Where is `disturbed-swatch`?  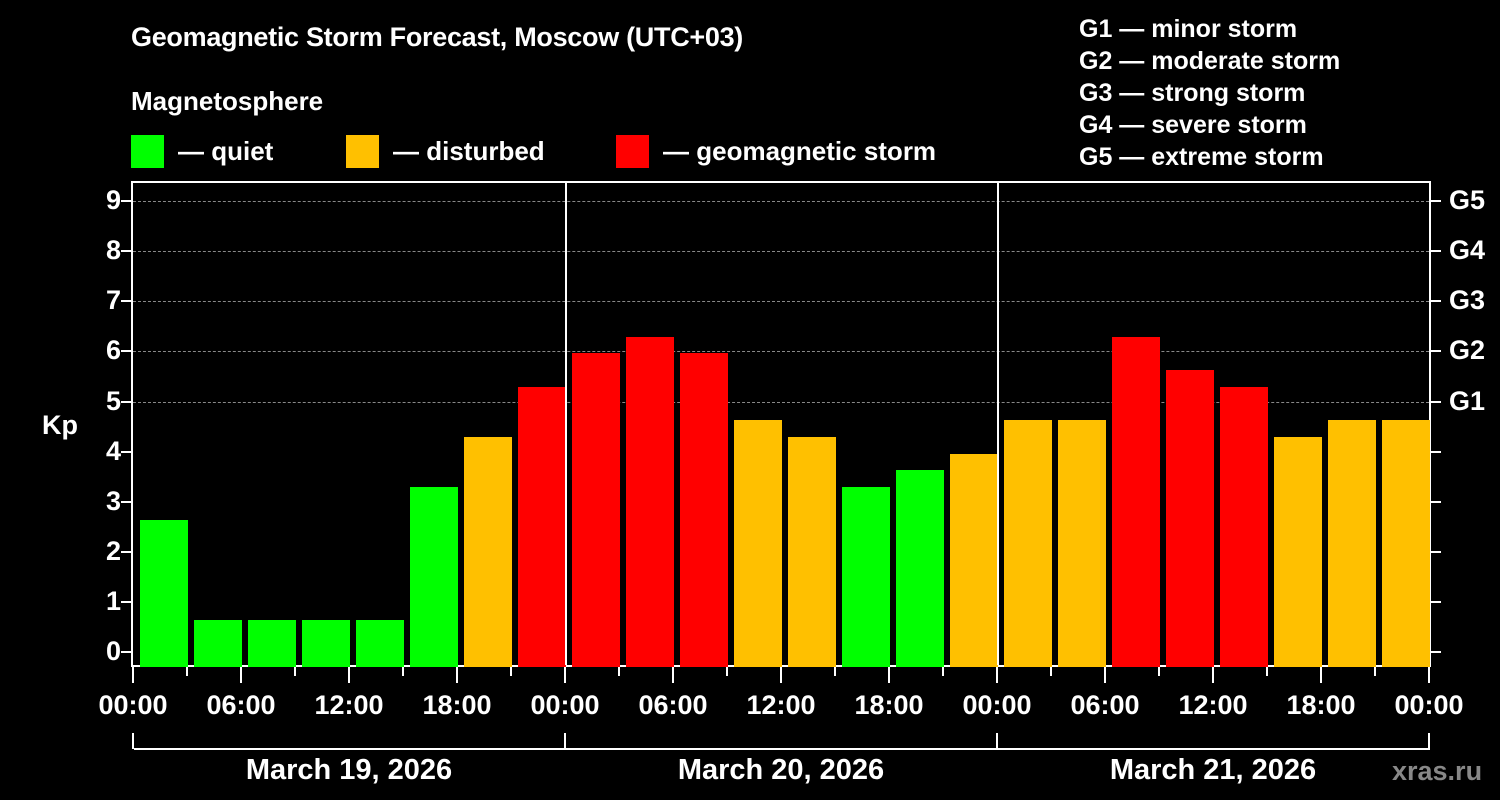
disturbed-swatch is located at coordinates (362, 151).